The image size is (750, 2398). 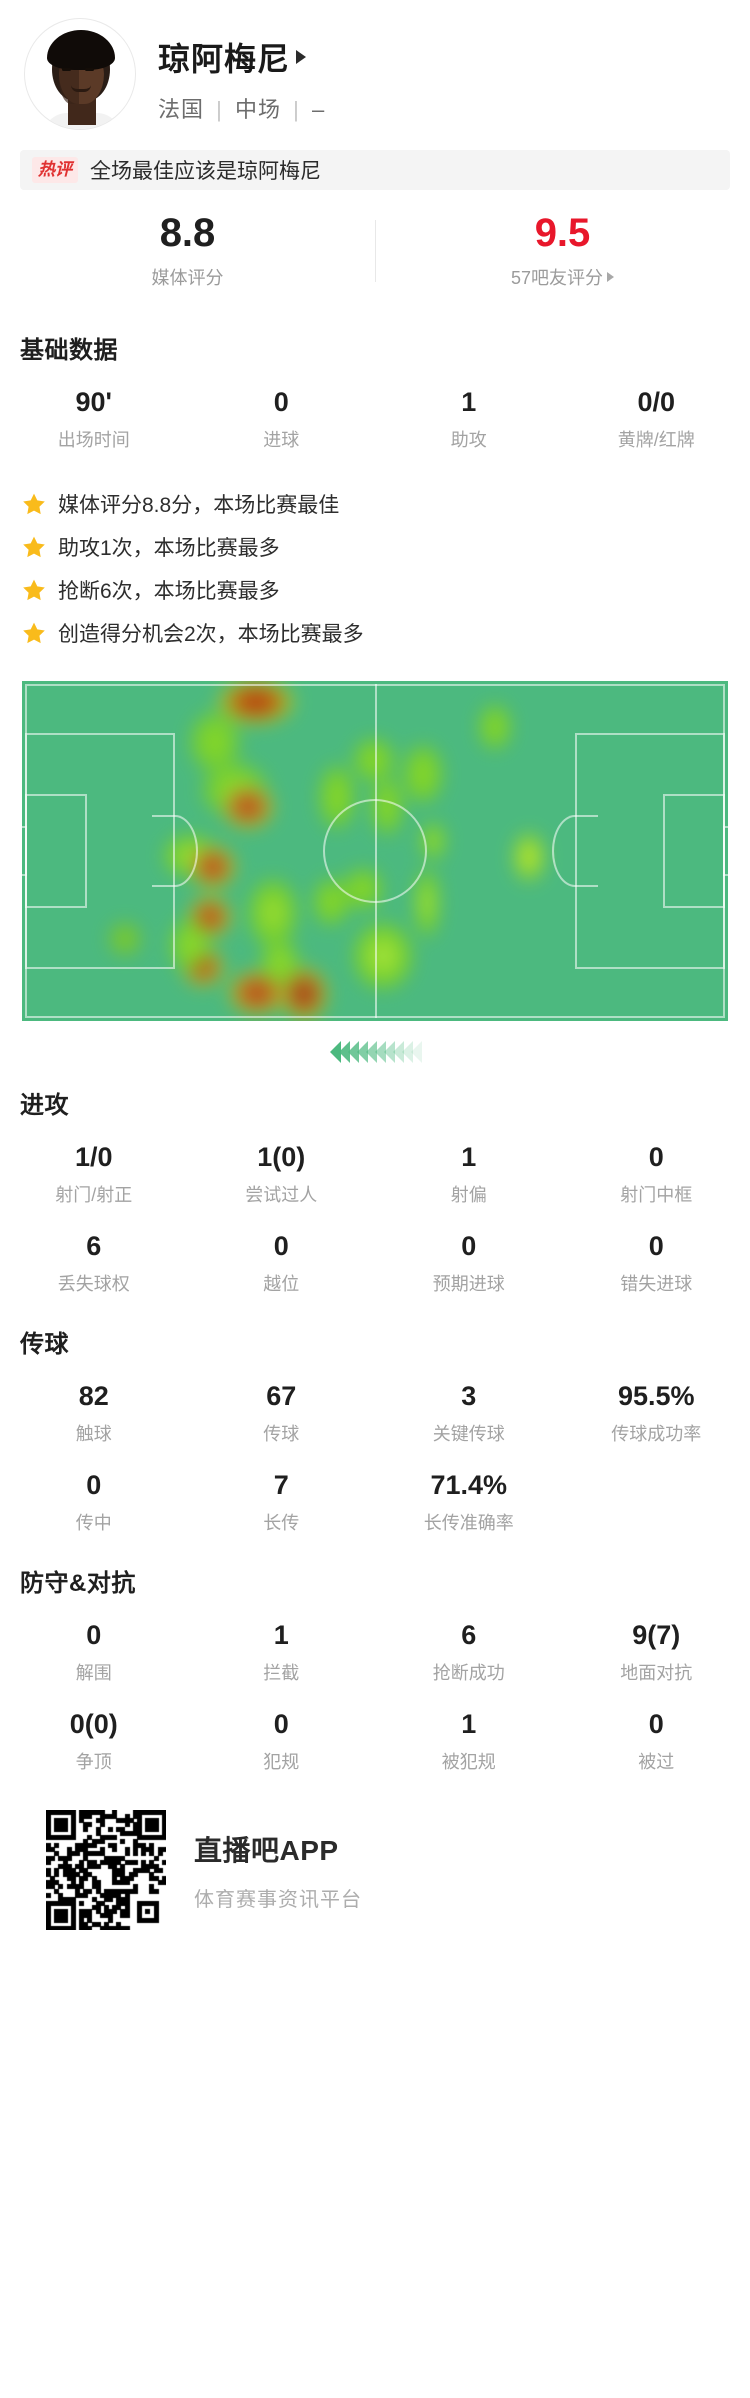 What do you see at coordinates (281, 1523) in the screenshot?
I see `stat-label: 长传` at bounding box center [281, 1523].